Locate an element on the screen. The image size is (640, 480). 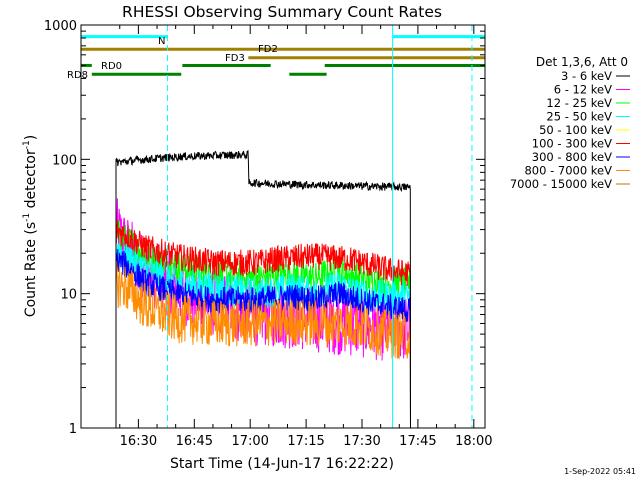
chart-title: RHESSI Observing Summary Count Rates is located at coordinates (282, 12).